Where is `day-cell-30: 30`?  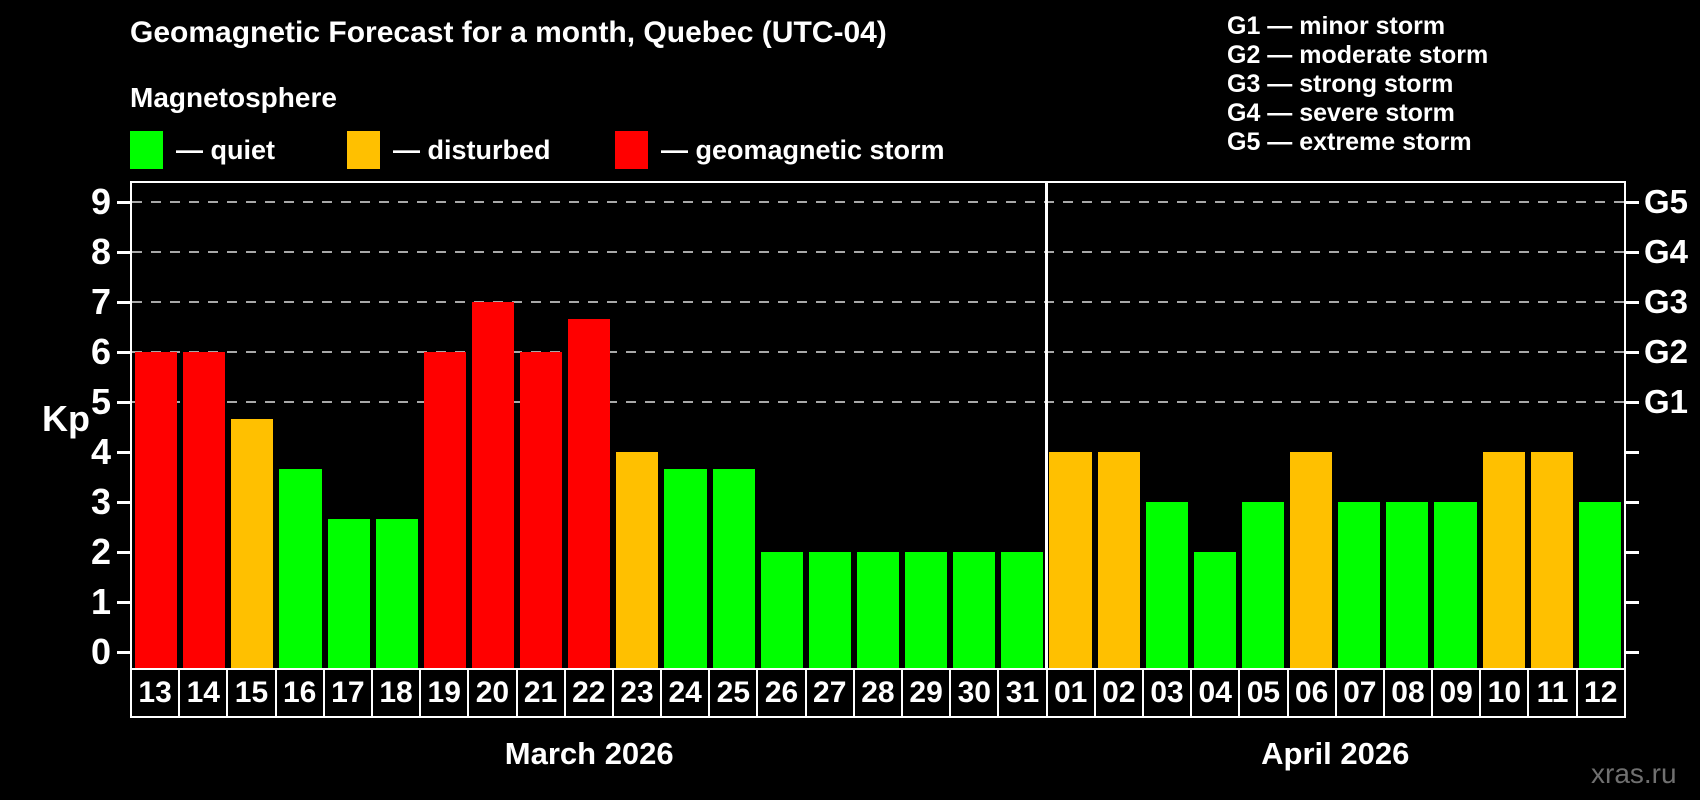 day-cell-30: 30 is located at coordinates (973, 693).